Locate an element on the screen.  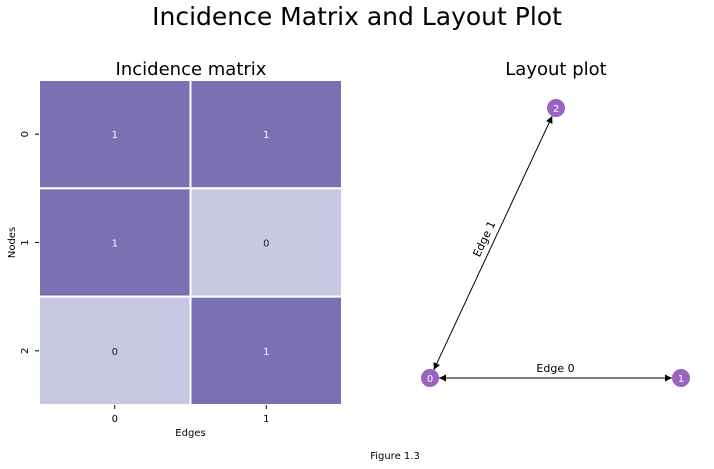
heatmap-xlabel: Edges is located at coordinates (190, 433).